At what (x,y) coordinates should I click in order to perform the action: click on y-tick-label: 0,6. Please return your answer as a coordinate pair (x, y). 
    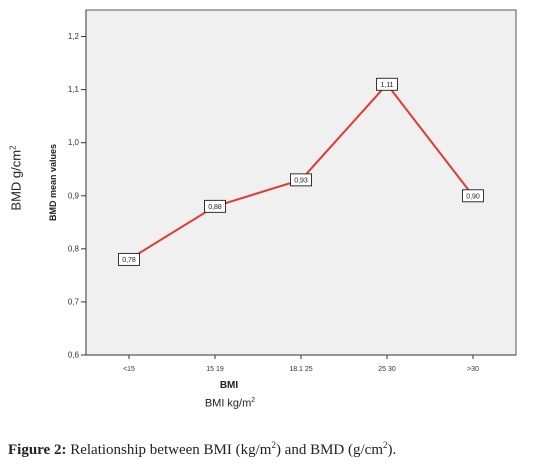
    Looking at the image, I should click on (74, 355).